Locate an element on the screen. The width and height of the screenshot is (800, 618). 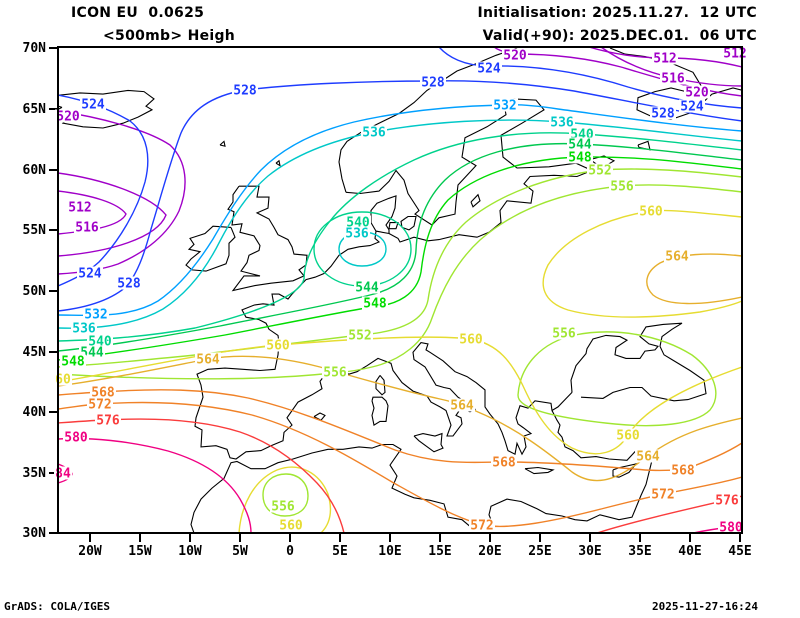
lat-tick-label: 35N is located at coordinates (35, 473).